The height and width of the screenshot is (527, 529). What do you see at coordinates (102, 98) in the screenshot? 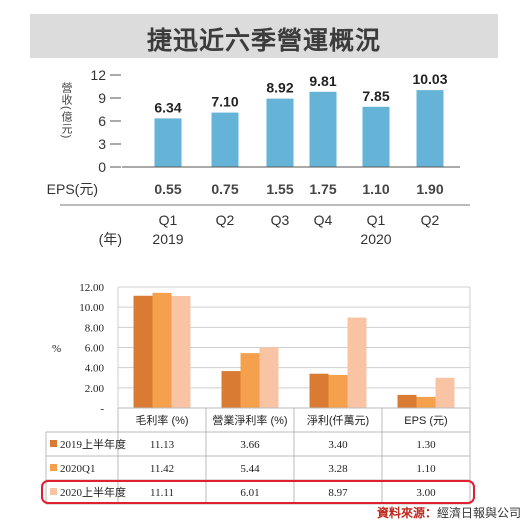
I see `y-tick-label: 9` at bounding box center [102, 98].